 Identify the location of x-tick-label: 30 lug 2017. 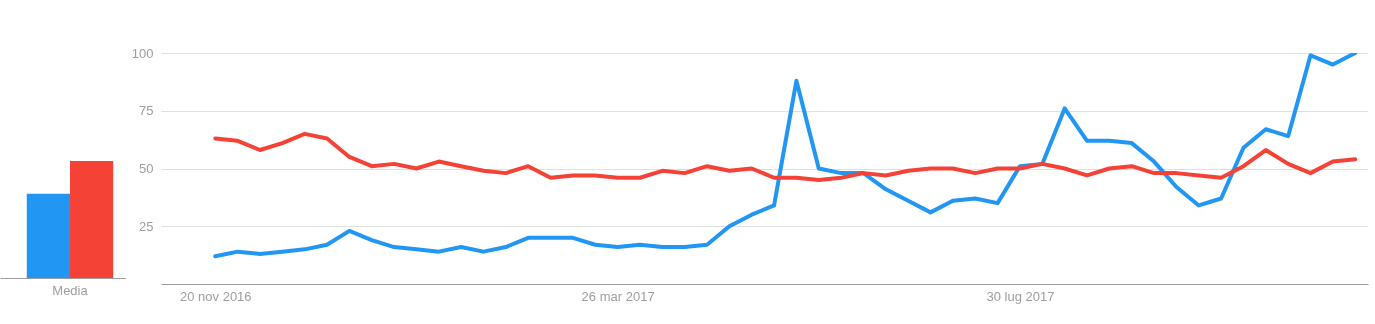
(1020, 296).